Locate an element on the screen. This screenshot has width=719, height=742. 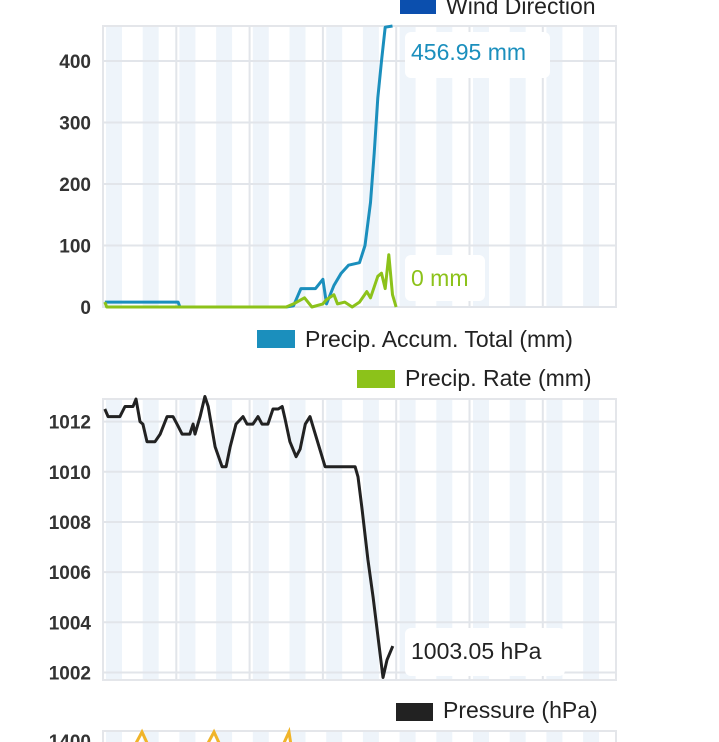
y-tick-label: 100 is located at coordinates (75, 247).